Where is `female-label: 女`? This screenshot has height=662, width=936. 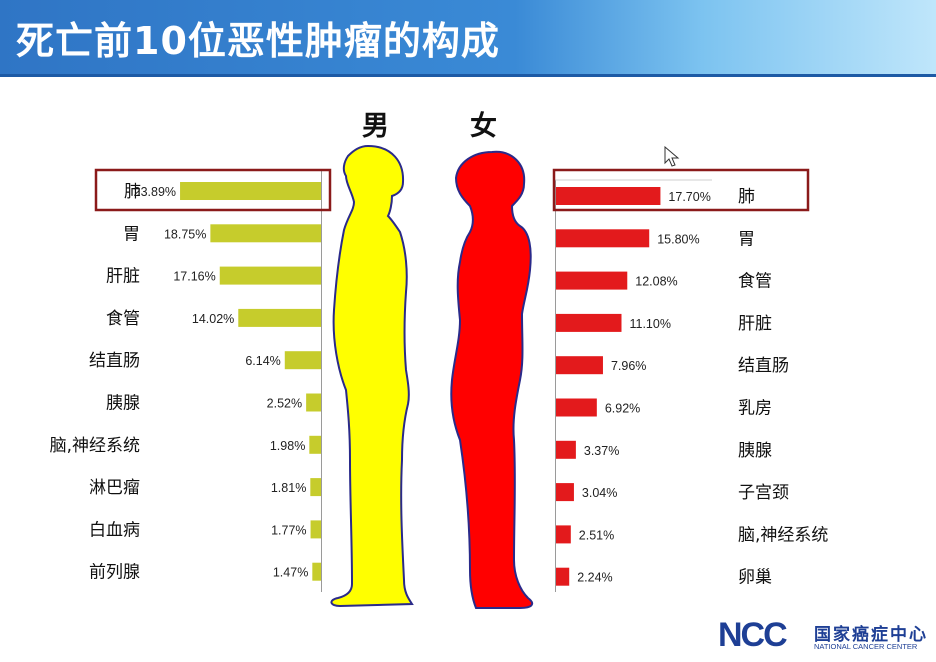 female-label: 女 is located at coordinates (483, 126).